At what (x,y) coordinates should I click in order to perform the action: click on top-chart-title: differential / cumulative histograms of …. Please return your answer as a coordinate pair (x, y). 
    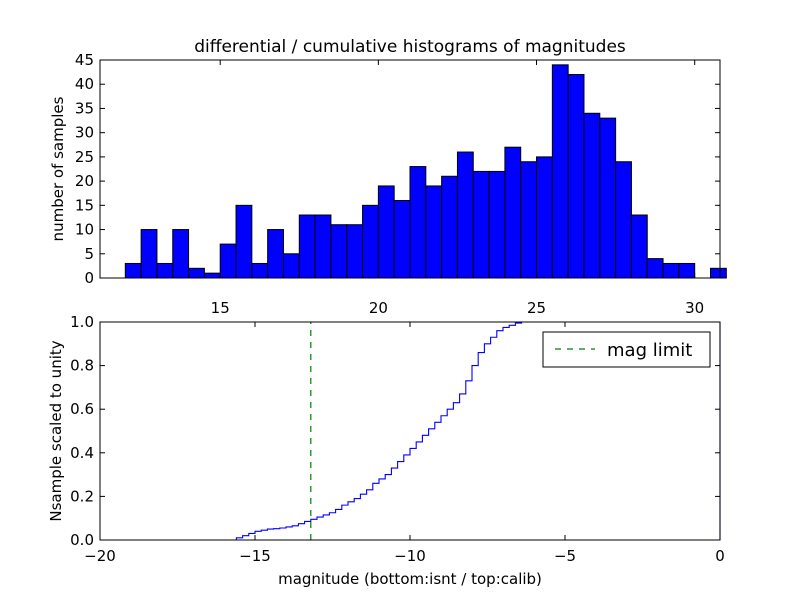
    Looking at the image, I should click on (410, 47).